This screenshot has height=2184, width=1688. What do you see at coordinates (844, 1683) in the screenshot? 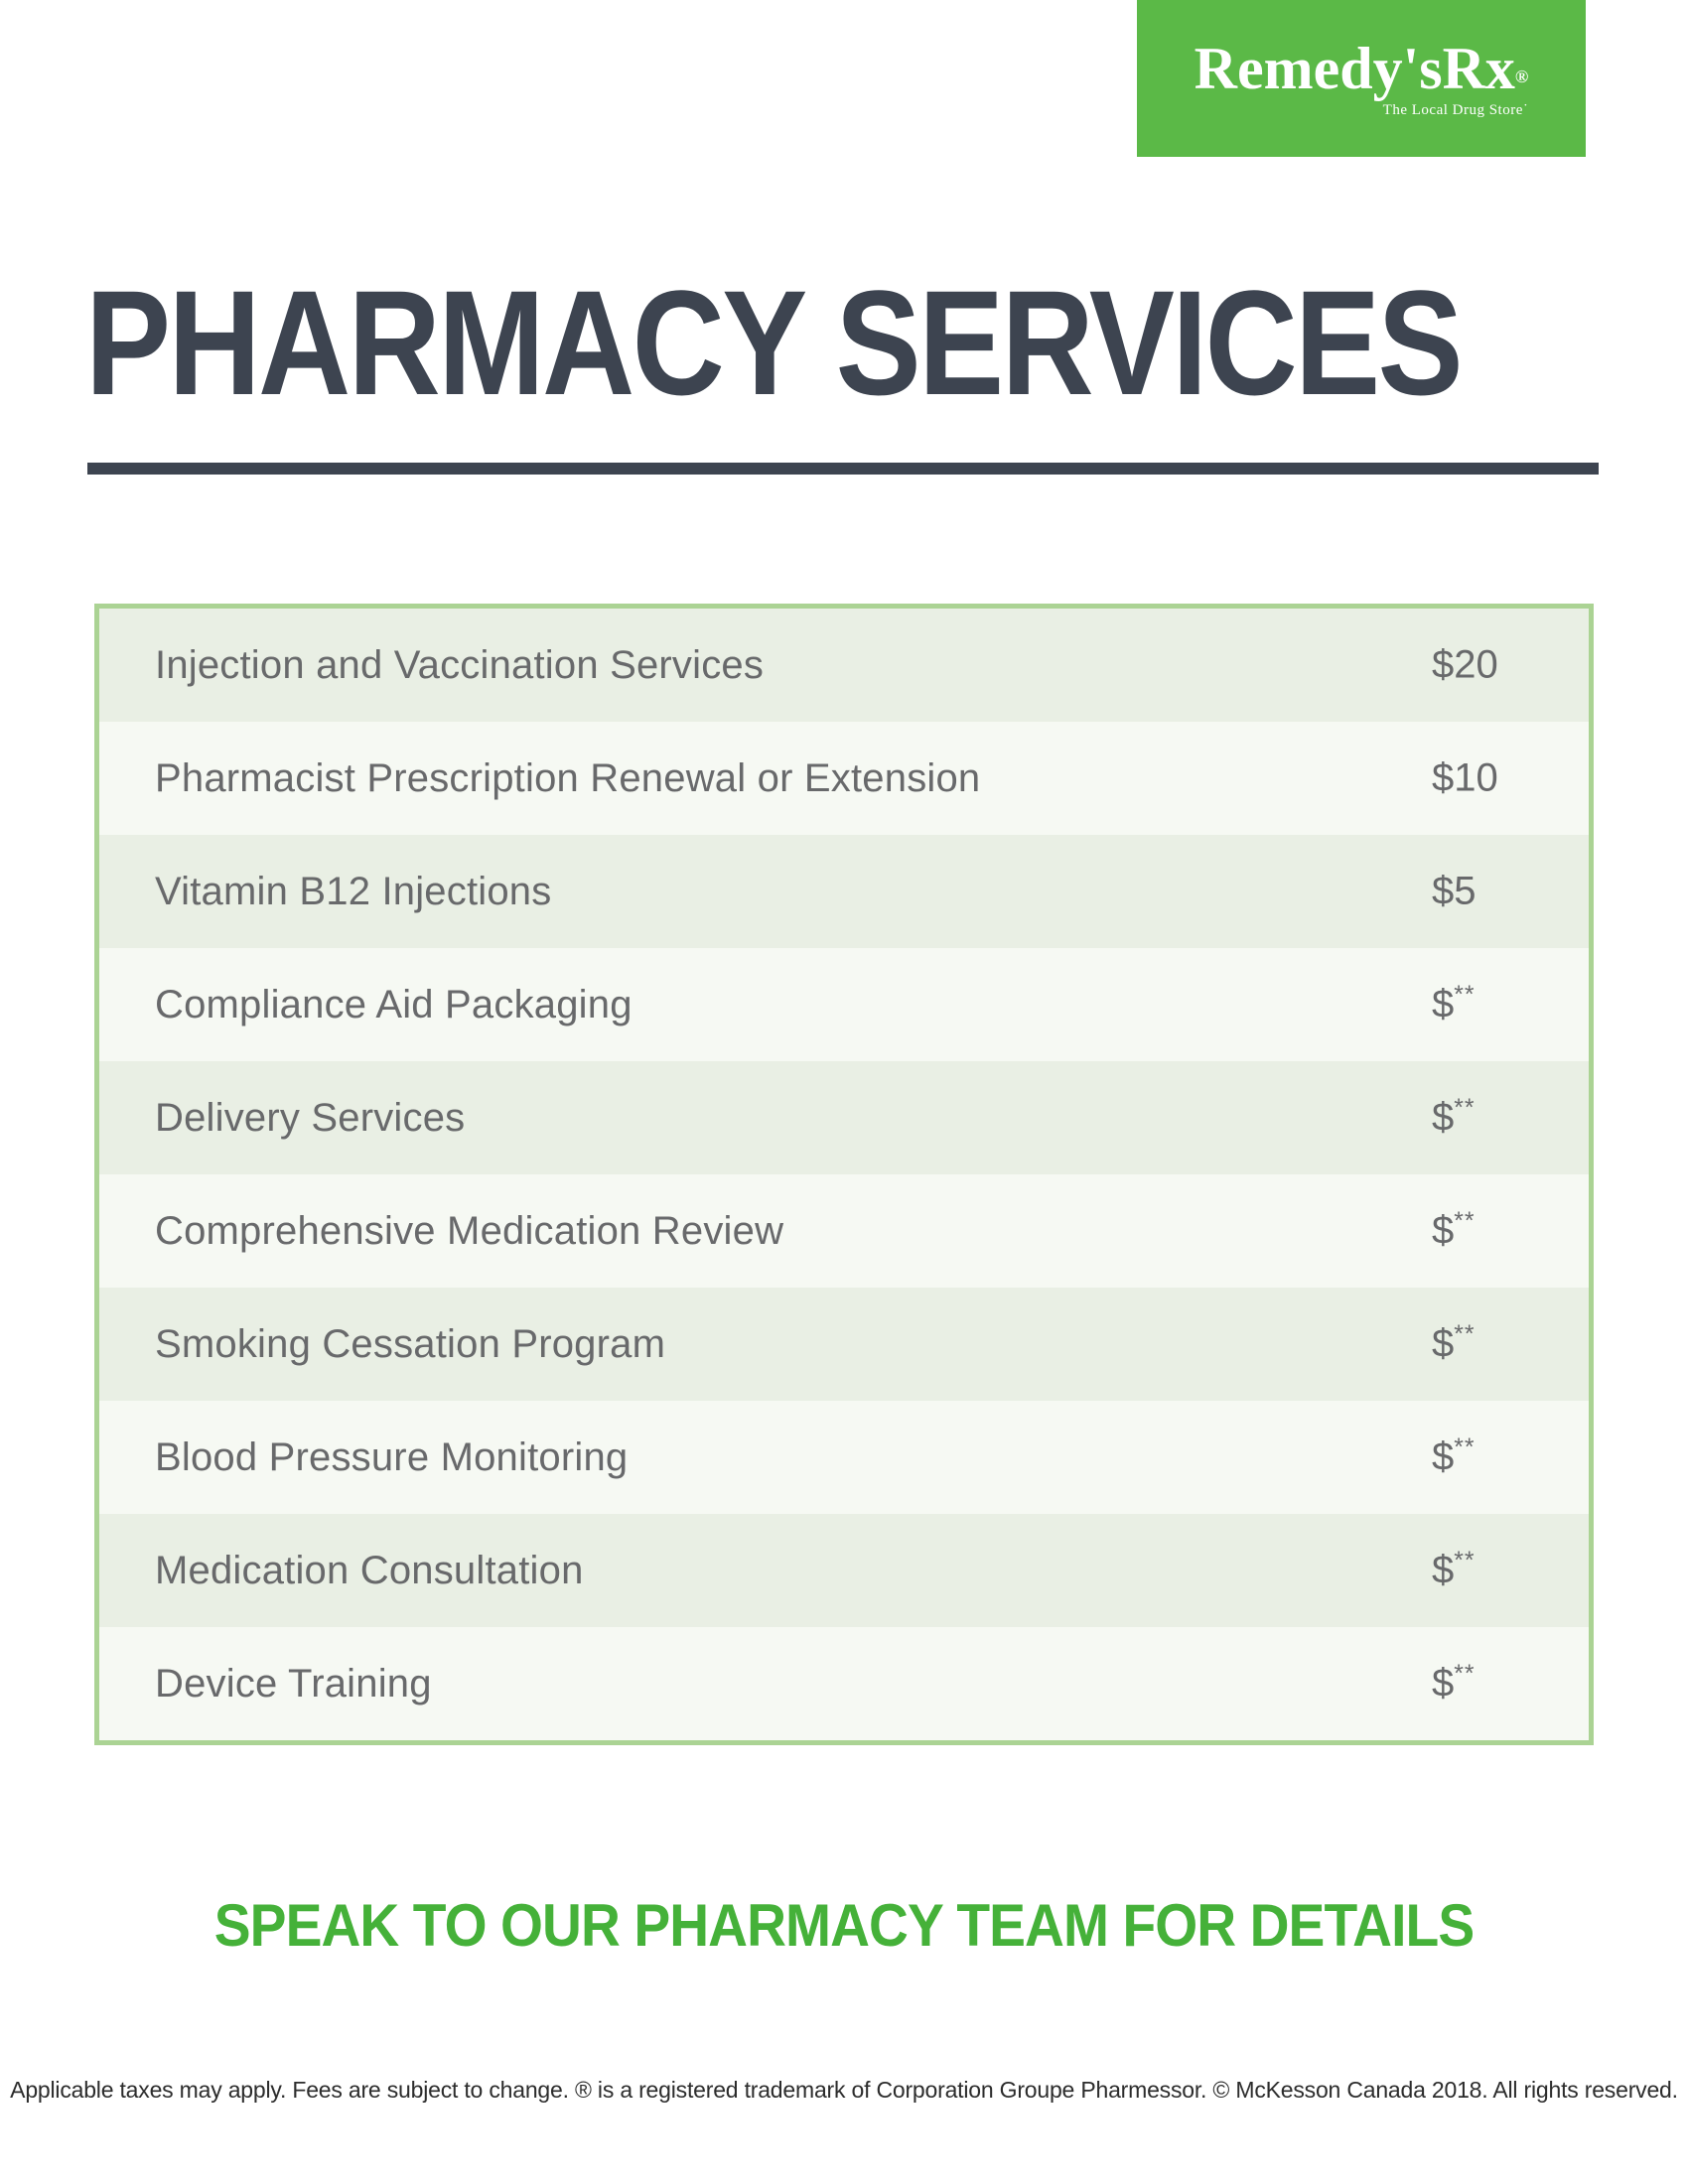
I see `table-row: Device Training $**` at bounding box center [844, 1683].